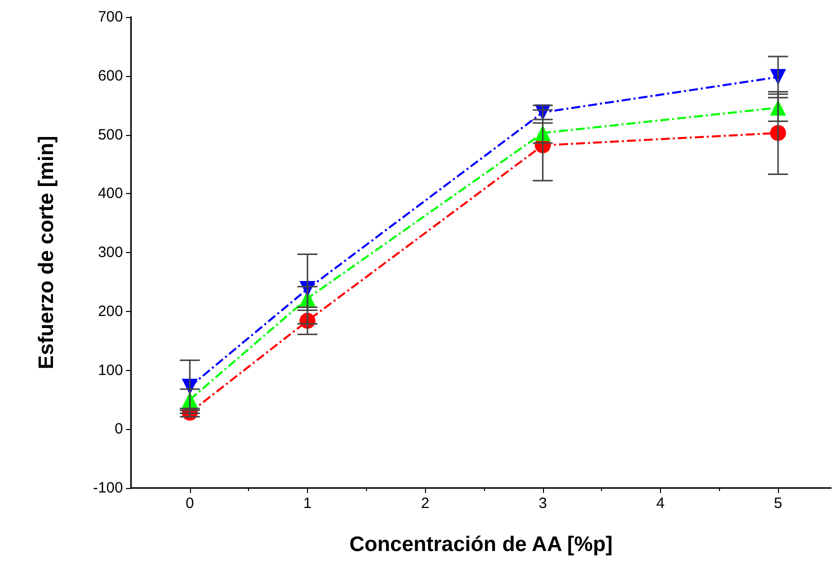 The height and width of the screenshot is (569, 833). What do you see at coordinates (110, 370) in the screenshot?
I see `y-tick-label: 100` at bounding box center [110, 370].